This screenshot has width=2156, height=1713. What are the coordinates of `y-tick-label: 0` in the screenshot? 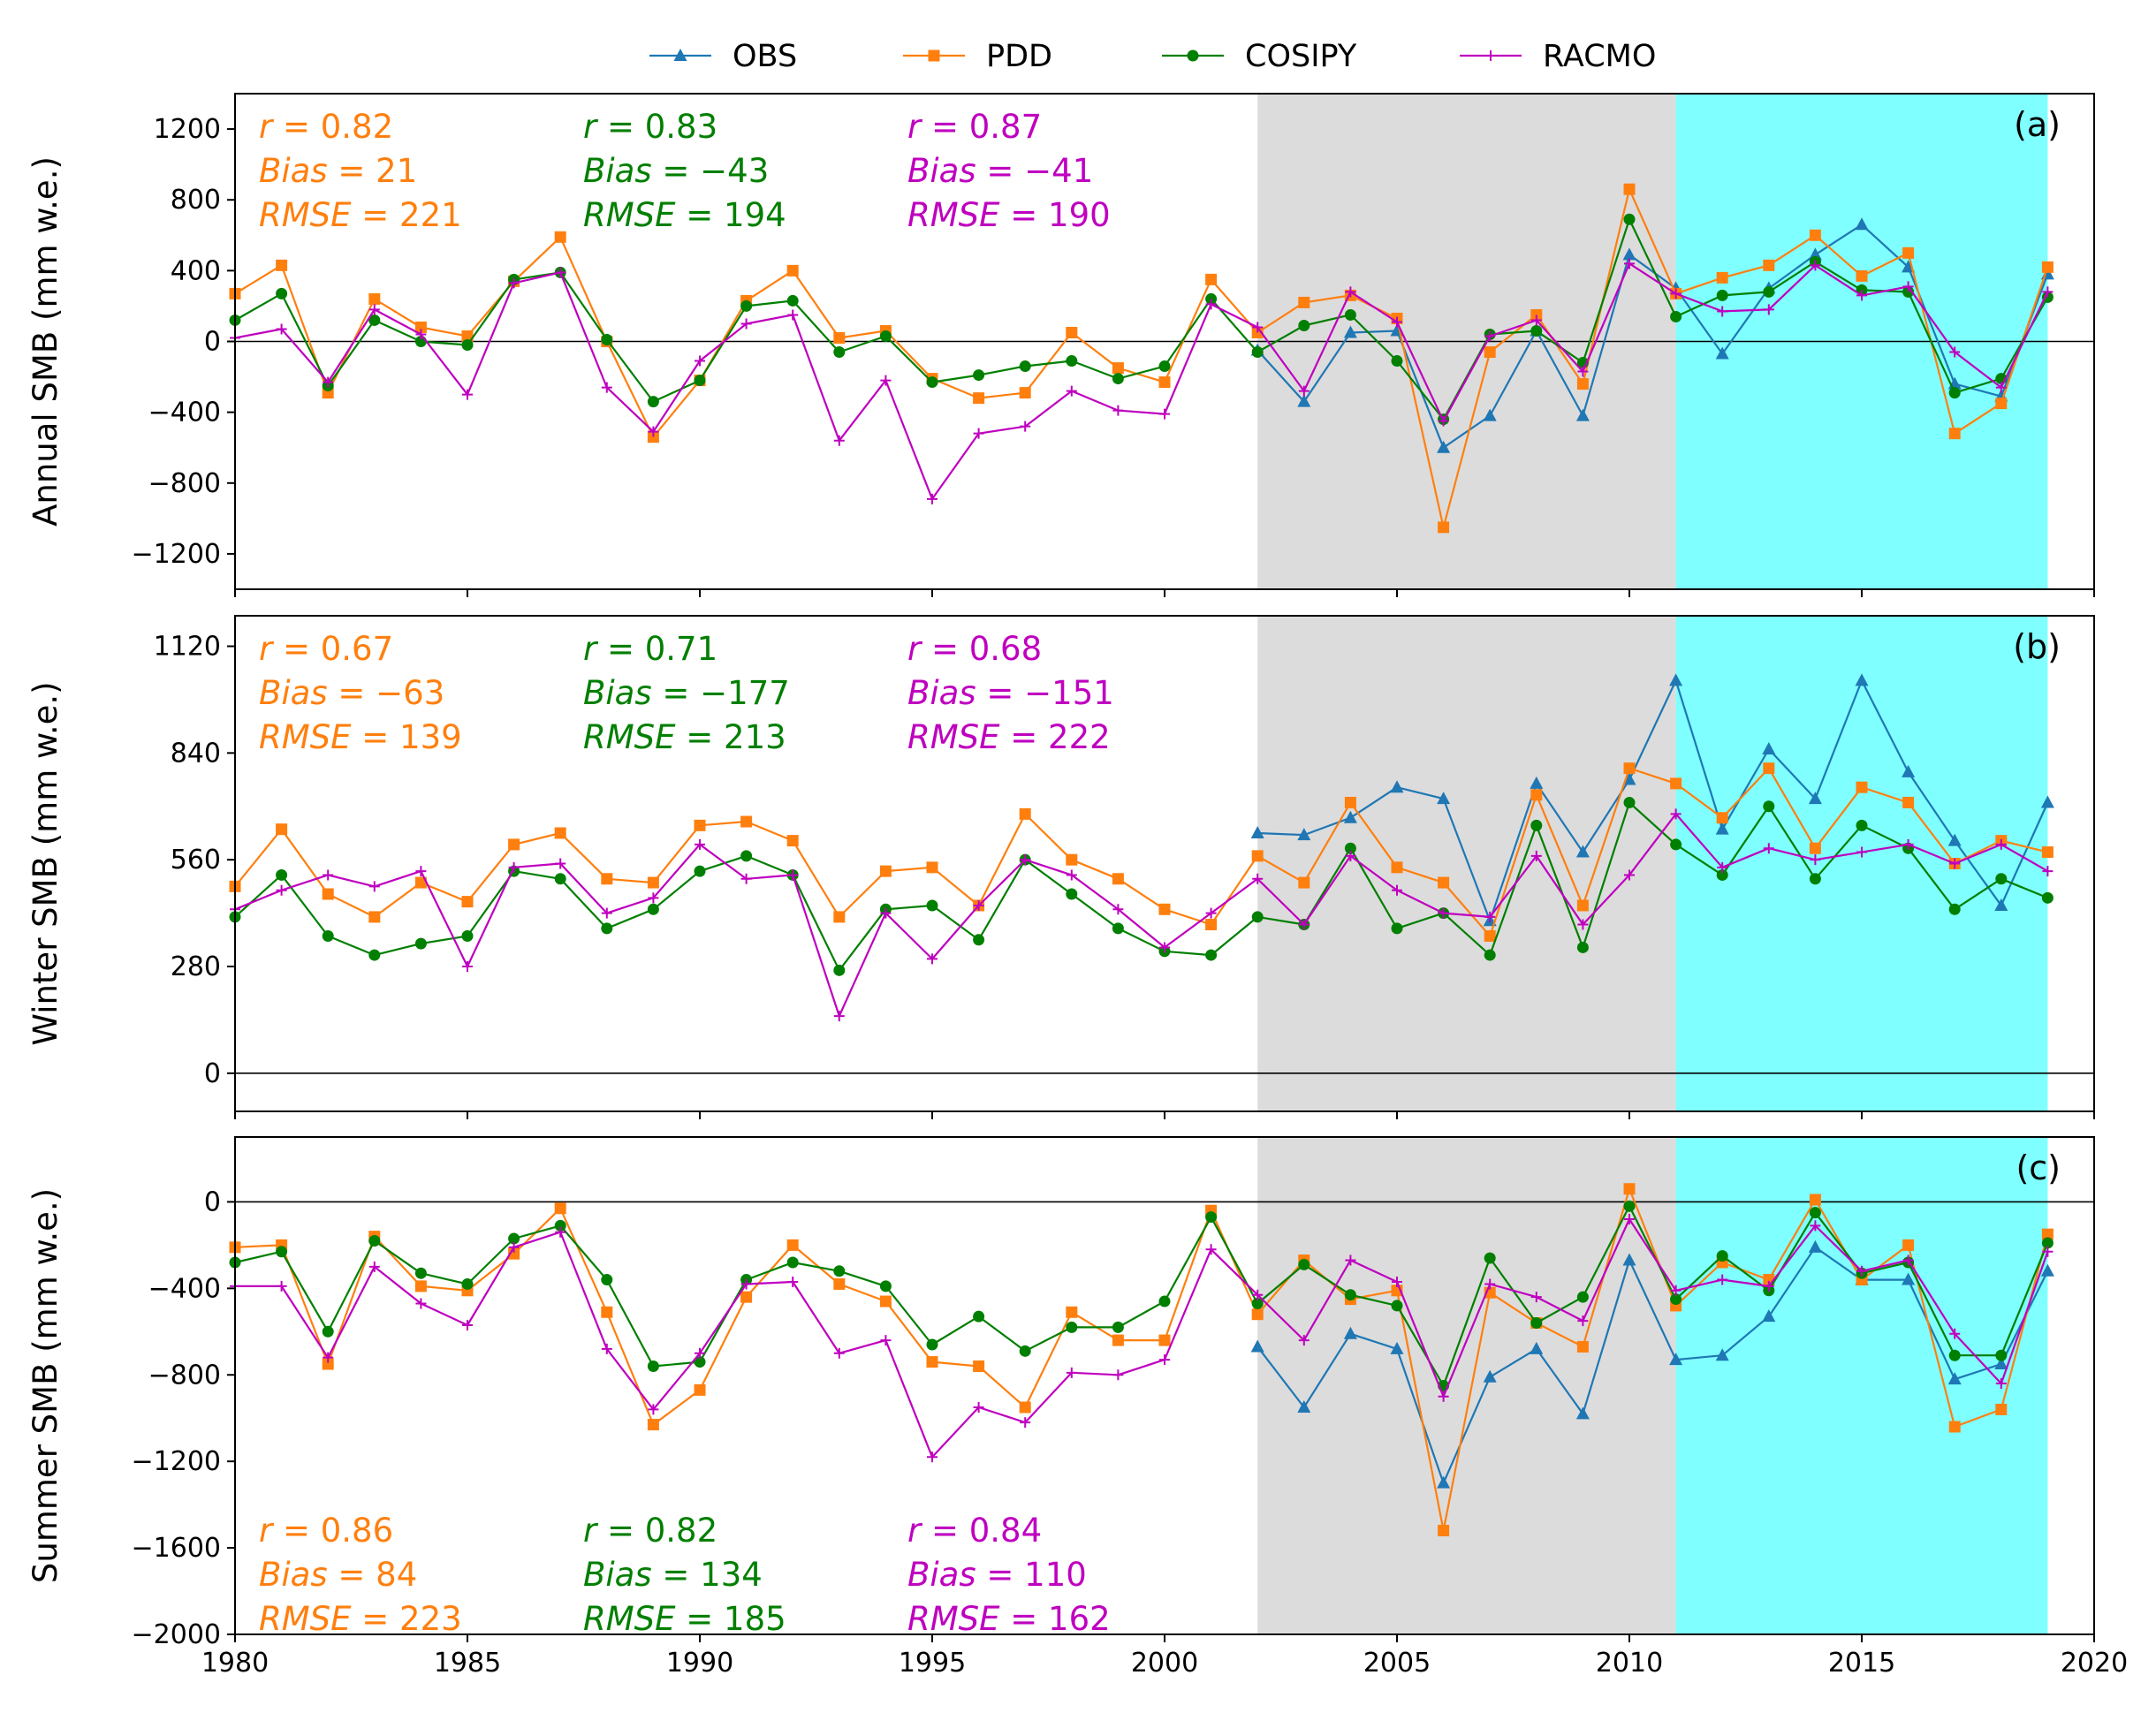 It's located at (212, 1073).